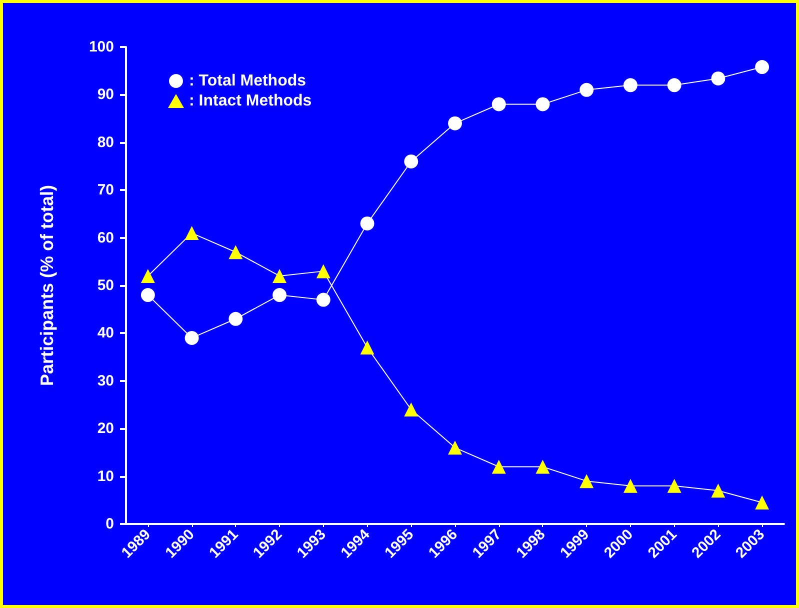  Describe the element at coordinates (105, 476) in the screenshot. I see `y-tick-label: 10` at that location.